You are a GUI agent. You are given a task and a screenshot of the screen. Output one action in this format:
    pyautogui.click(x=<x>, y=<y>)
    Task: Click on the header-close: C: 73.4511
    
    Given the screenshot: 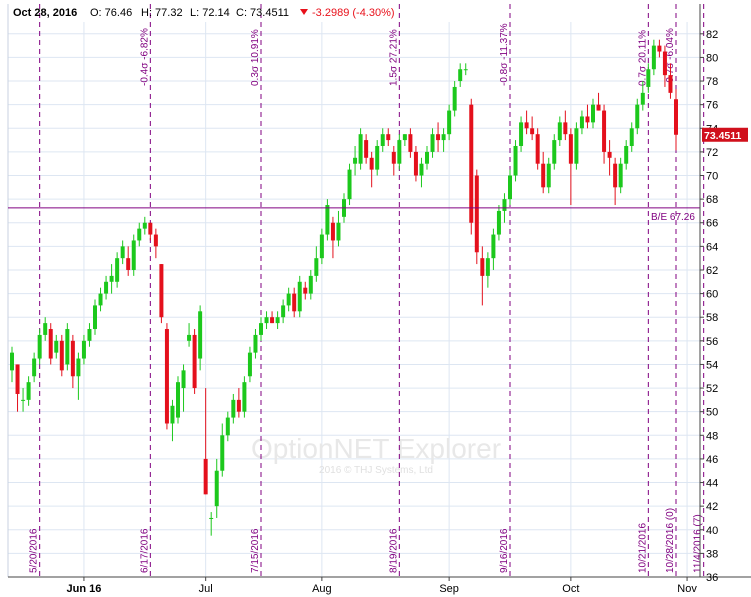 What is the action you would take?
    pyautogui.click(x=262, y=13)
    